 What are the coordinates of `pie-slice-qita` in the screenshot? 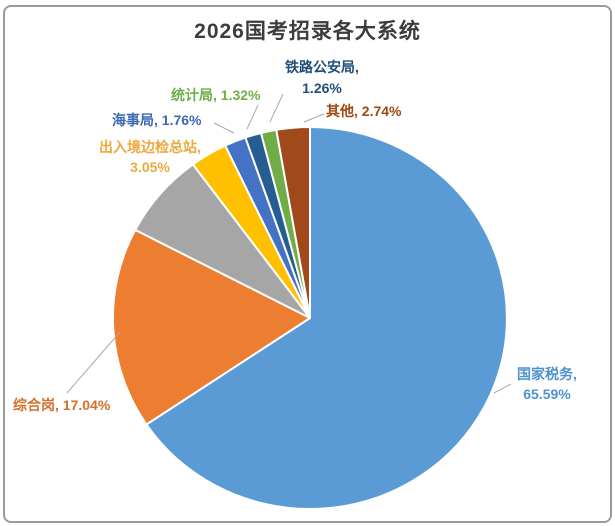 It's located at (293, 222).